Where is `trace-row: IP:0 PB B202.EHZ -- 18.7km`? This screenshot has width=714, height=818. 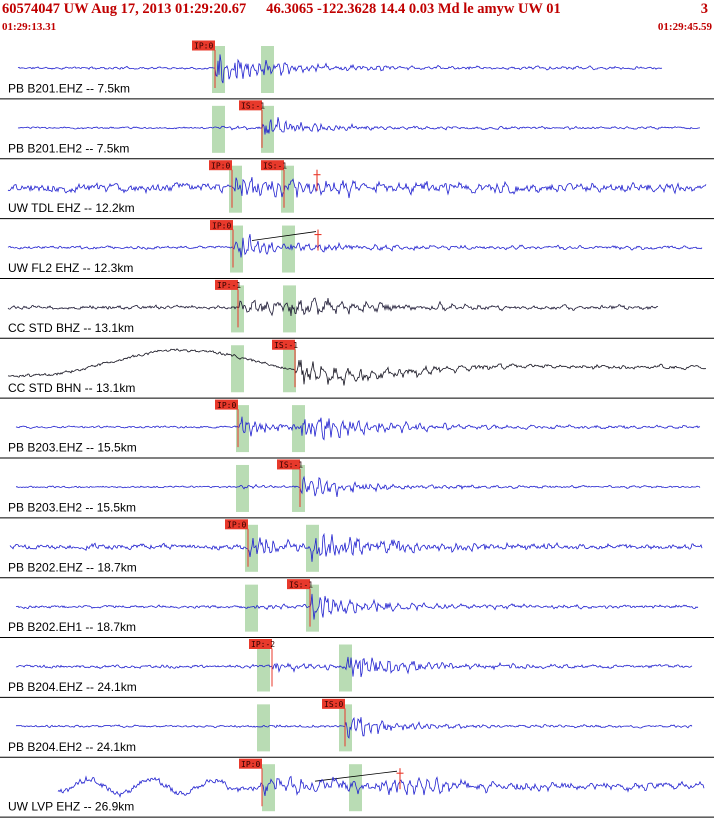
trace-row: IP:0 PB B202.EHZ -- 18.7km is located at coordinates (357, 549).